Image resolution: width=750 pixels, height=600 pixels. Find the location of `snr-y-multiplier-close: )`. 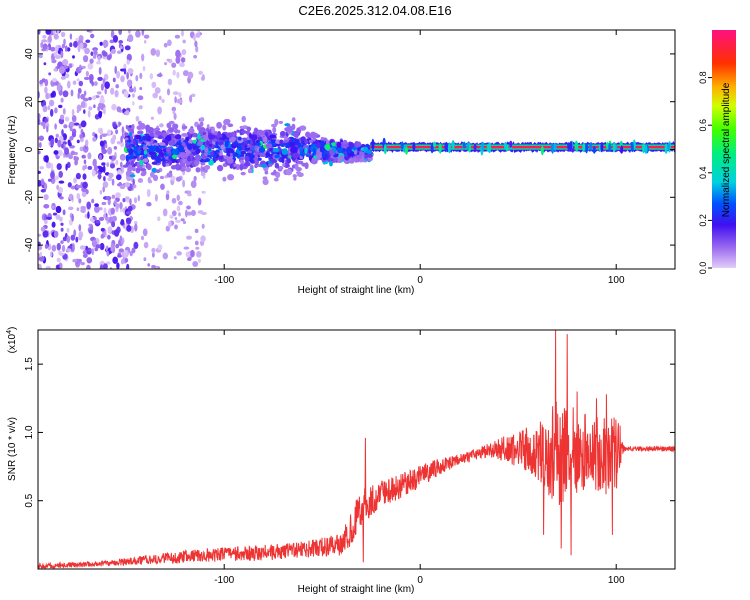

snr-y-multiplier-close: ) is located at coordinates (12, 328).